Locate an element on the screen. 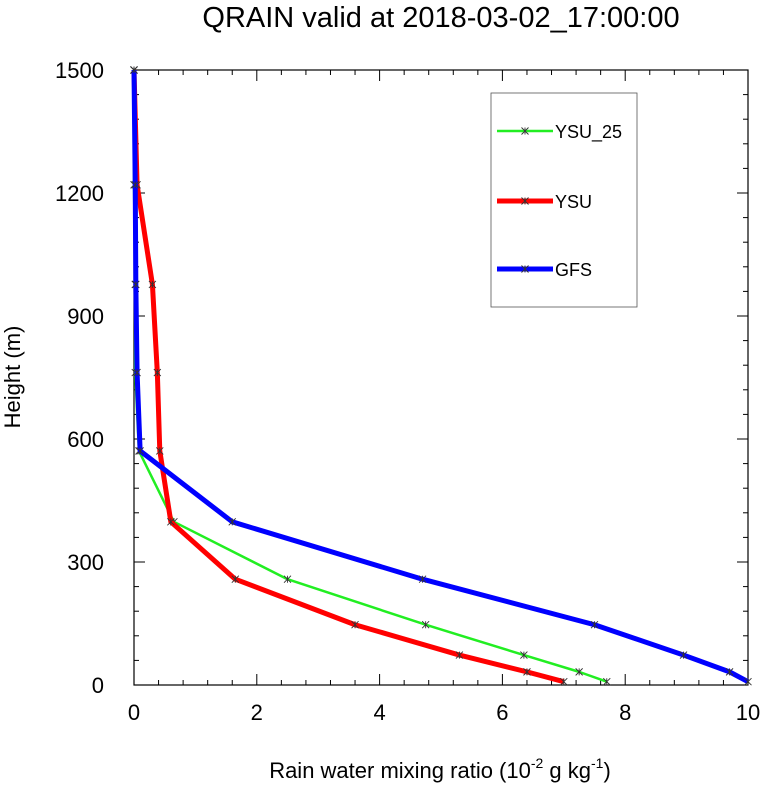  legend-label-gfs: GFS is located at coordinates (573, 270).